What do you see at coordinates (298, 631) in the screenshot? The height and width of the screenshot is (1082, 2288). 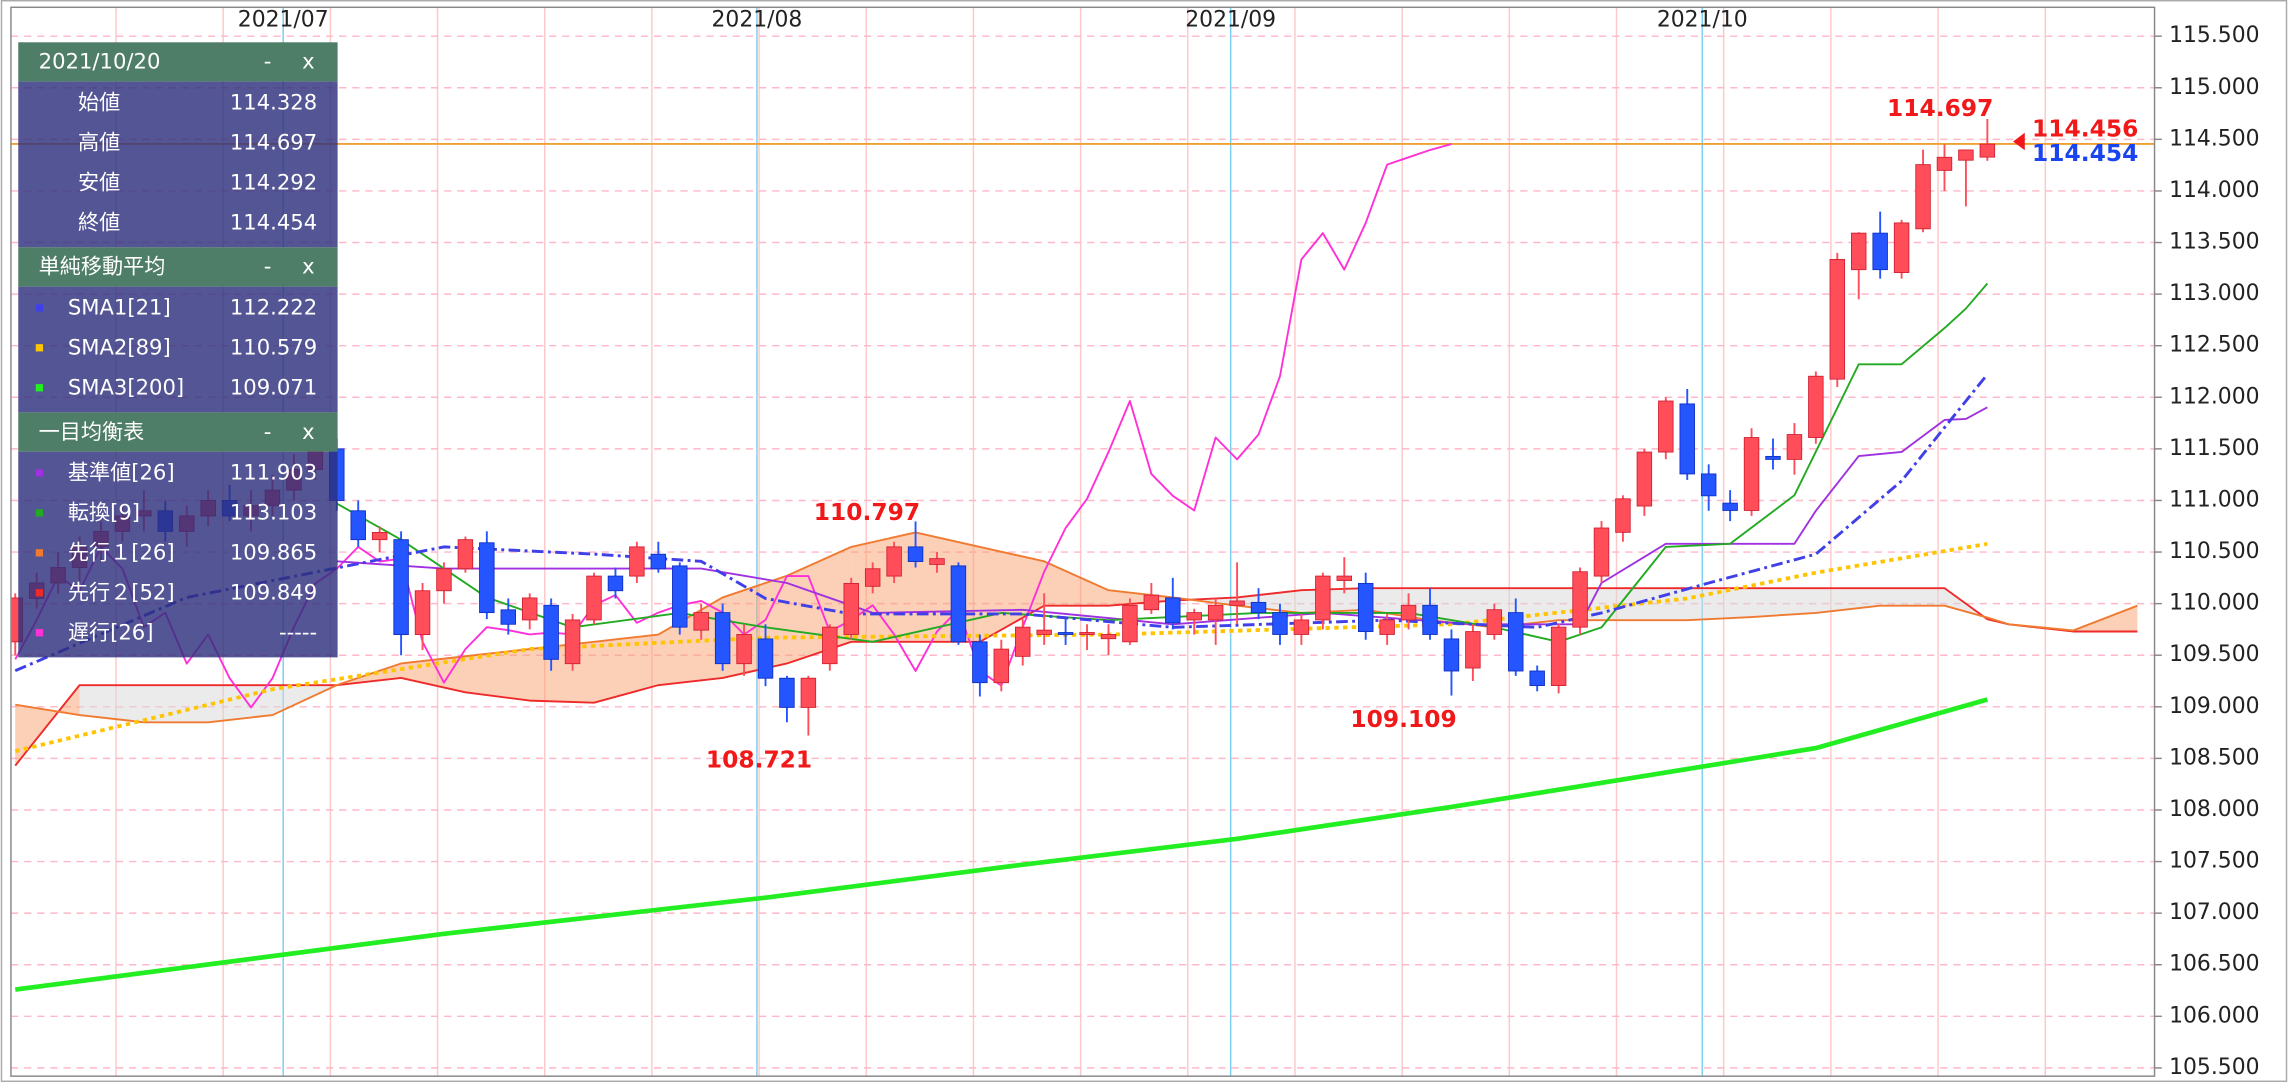 I see `panel-value: -----` at bounding box center [298, 631].